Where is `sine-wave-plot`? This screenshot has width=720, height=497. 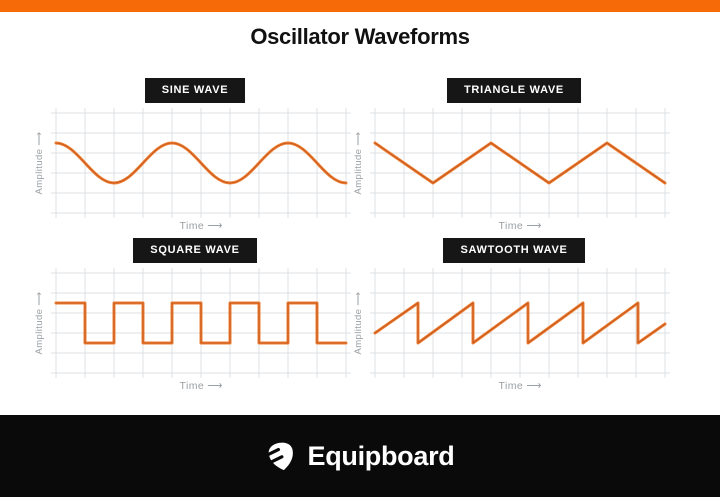 sine-wave-plot is located at coordinates (201, 163).